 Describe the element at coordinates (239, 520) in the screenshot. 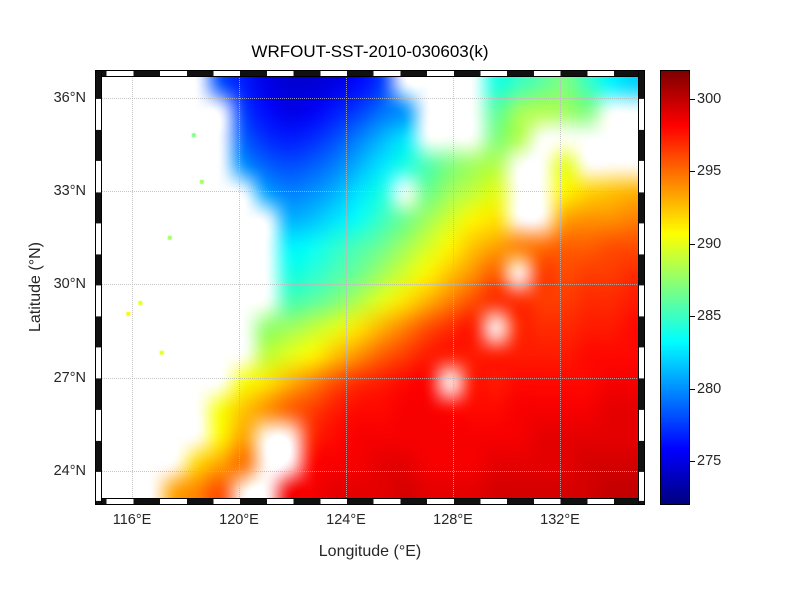

I see `x-tick-label: 120°E` at that location.